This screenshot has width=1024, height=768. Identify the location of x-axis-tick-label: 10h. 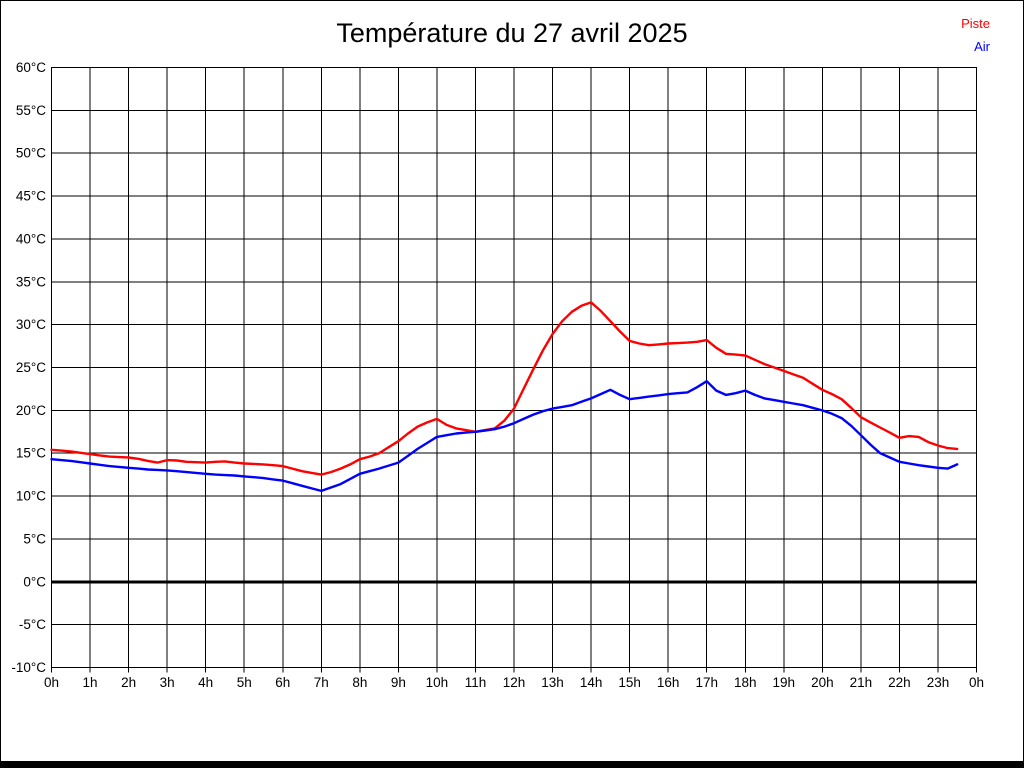
(437, 682).